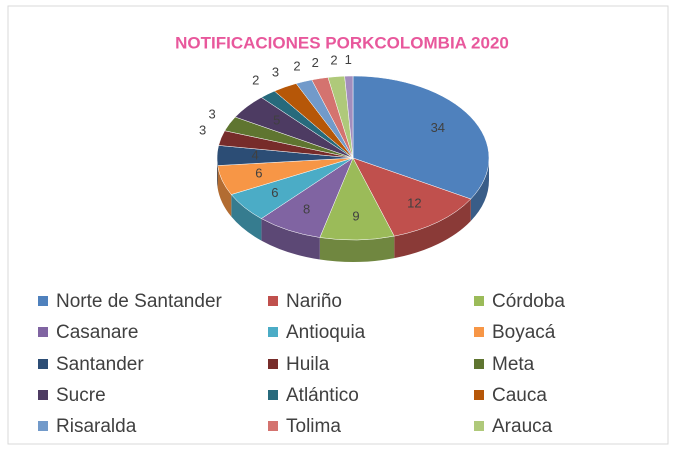  I want to click on legend-label: Arauca, so click(522, 426).